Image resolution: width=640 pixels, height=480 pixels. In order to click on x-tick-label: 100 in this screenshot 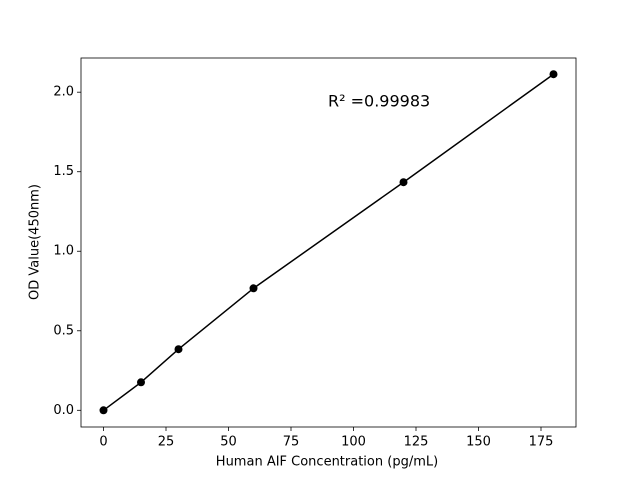, I will do `click(353, 442)`.